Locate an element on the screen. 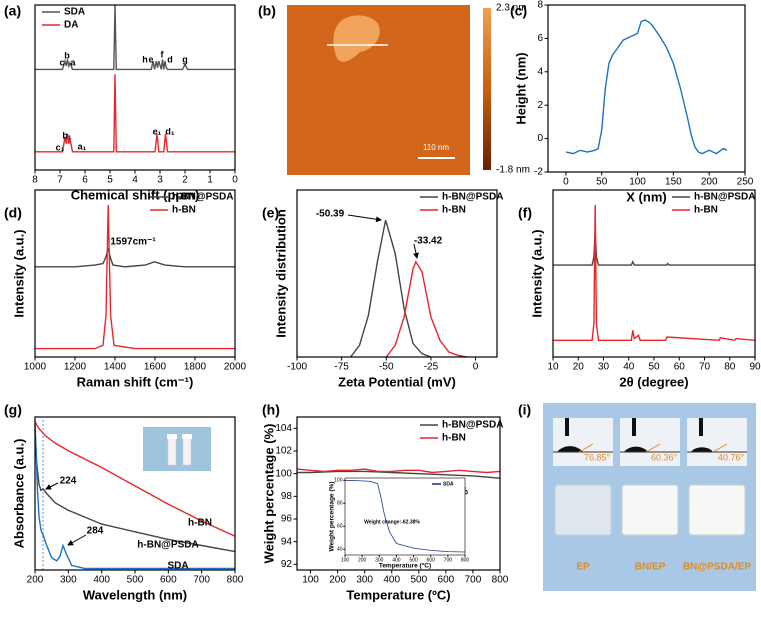 The width and height of the screenshot is (761, 623). x-tick-label: -50 is located at coordinates (386, 367).